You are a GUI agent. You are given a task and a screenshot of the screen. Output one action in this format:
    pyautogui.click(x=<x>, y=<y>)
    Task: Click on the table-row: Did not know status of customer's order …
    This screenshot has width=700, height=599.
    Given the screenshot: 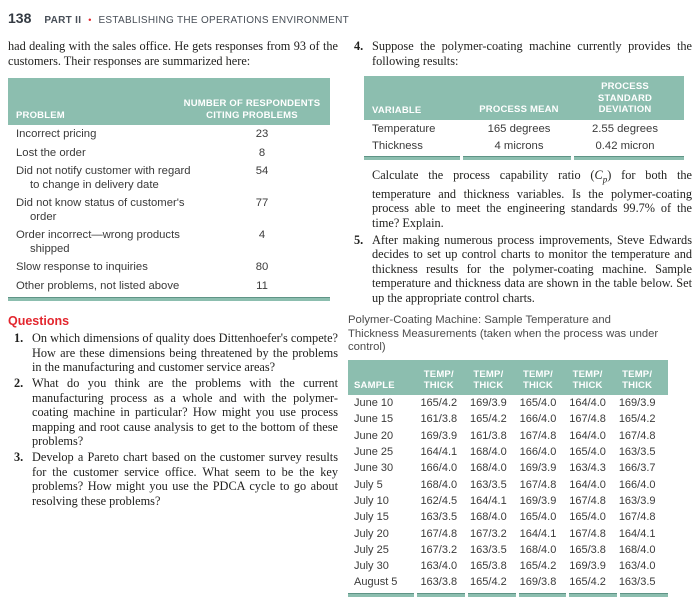 What is the action you would take?
    pyautogui.click(x=169, y=210)
    